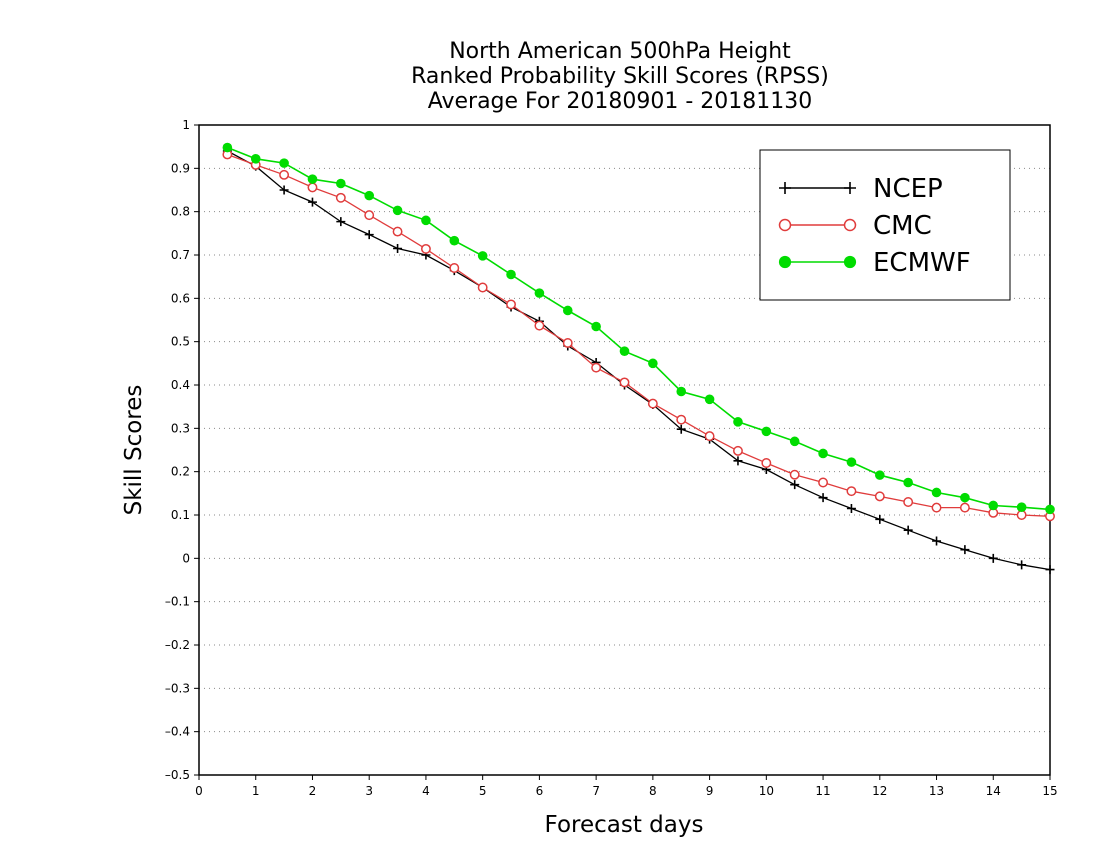  What do you see at coordinates (180, 212) in the screenshot?
I see `y-tick-label: 0.8` at bounding box center [180, 212].